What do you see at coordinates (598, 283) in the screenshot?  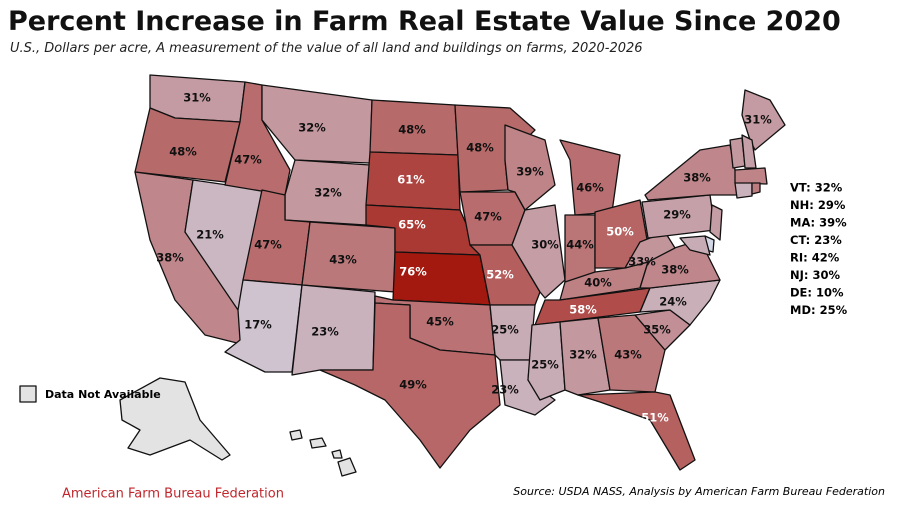 I see `state-value-label: 40%` at bounding box center [598, 283].